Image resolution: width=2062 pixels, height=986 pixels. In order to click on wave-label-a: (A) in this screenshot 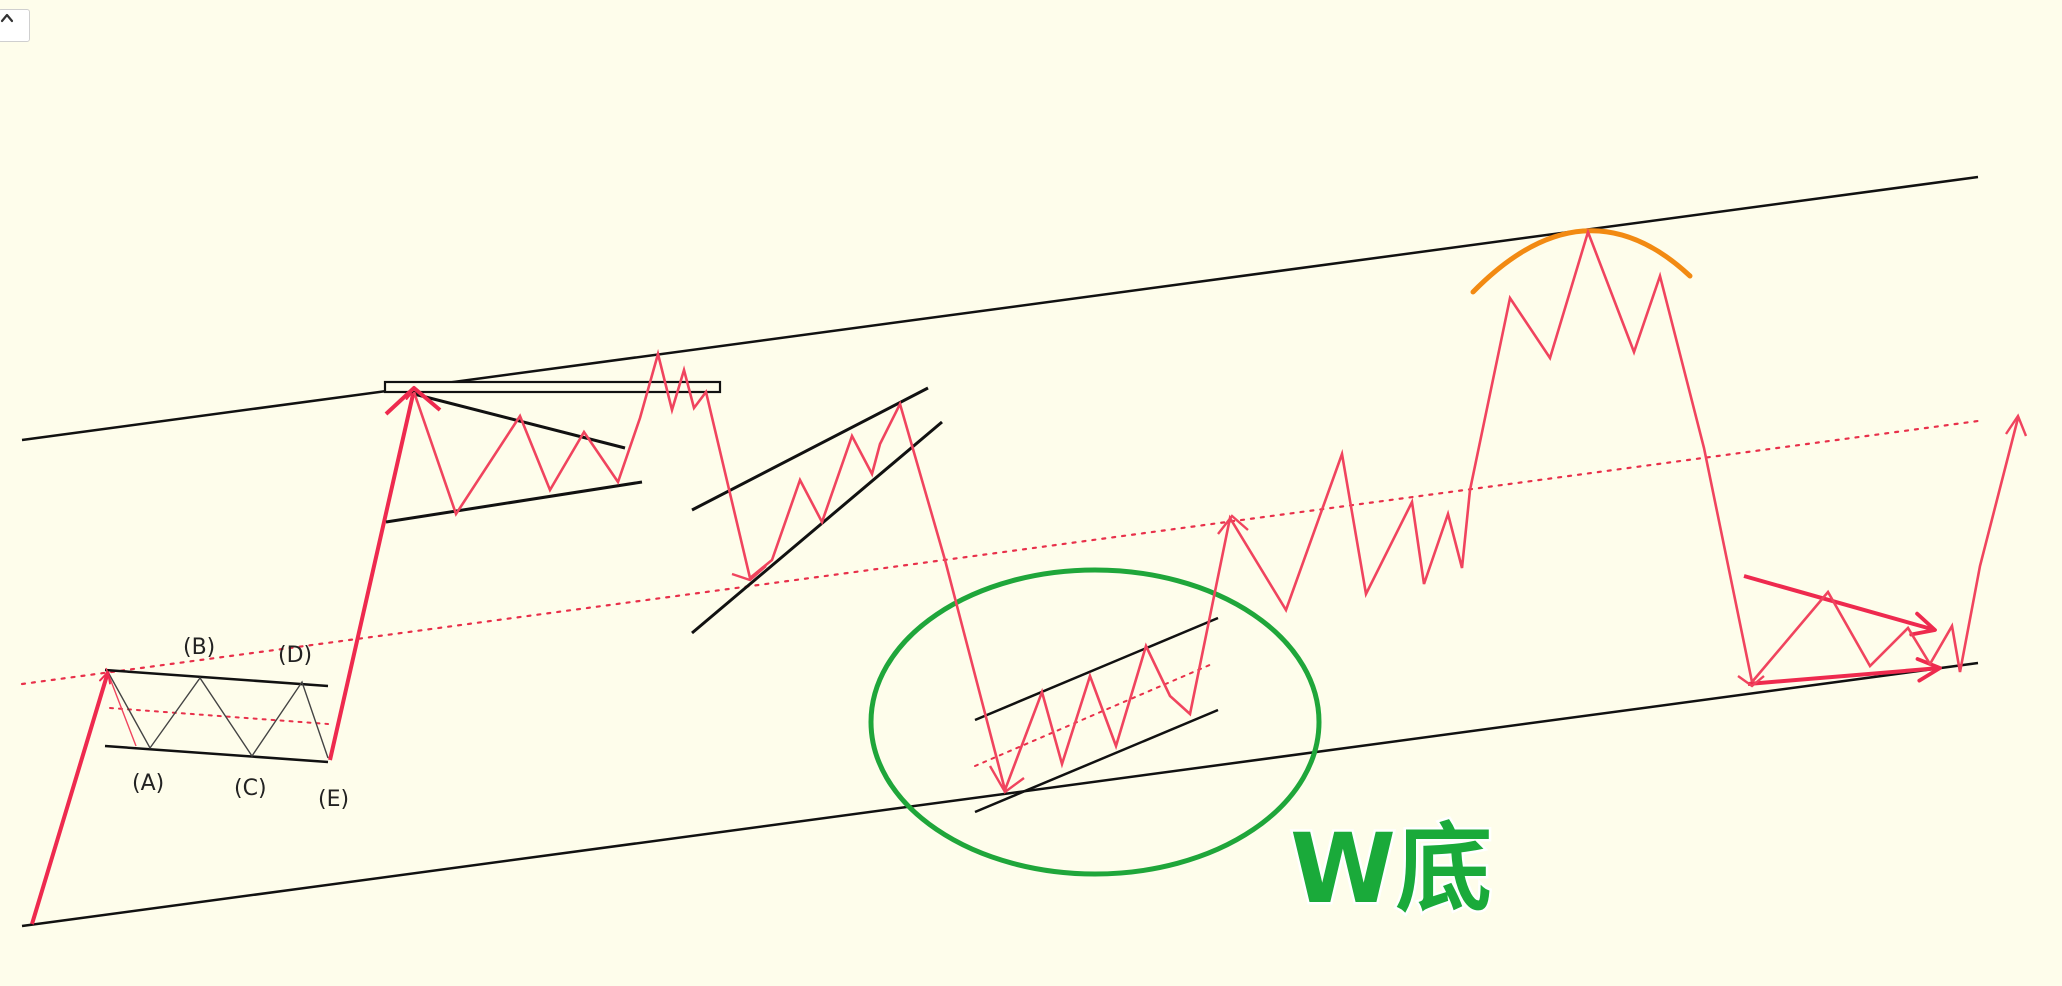, I will do `click(148, 783)`.